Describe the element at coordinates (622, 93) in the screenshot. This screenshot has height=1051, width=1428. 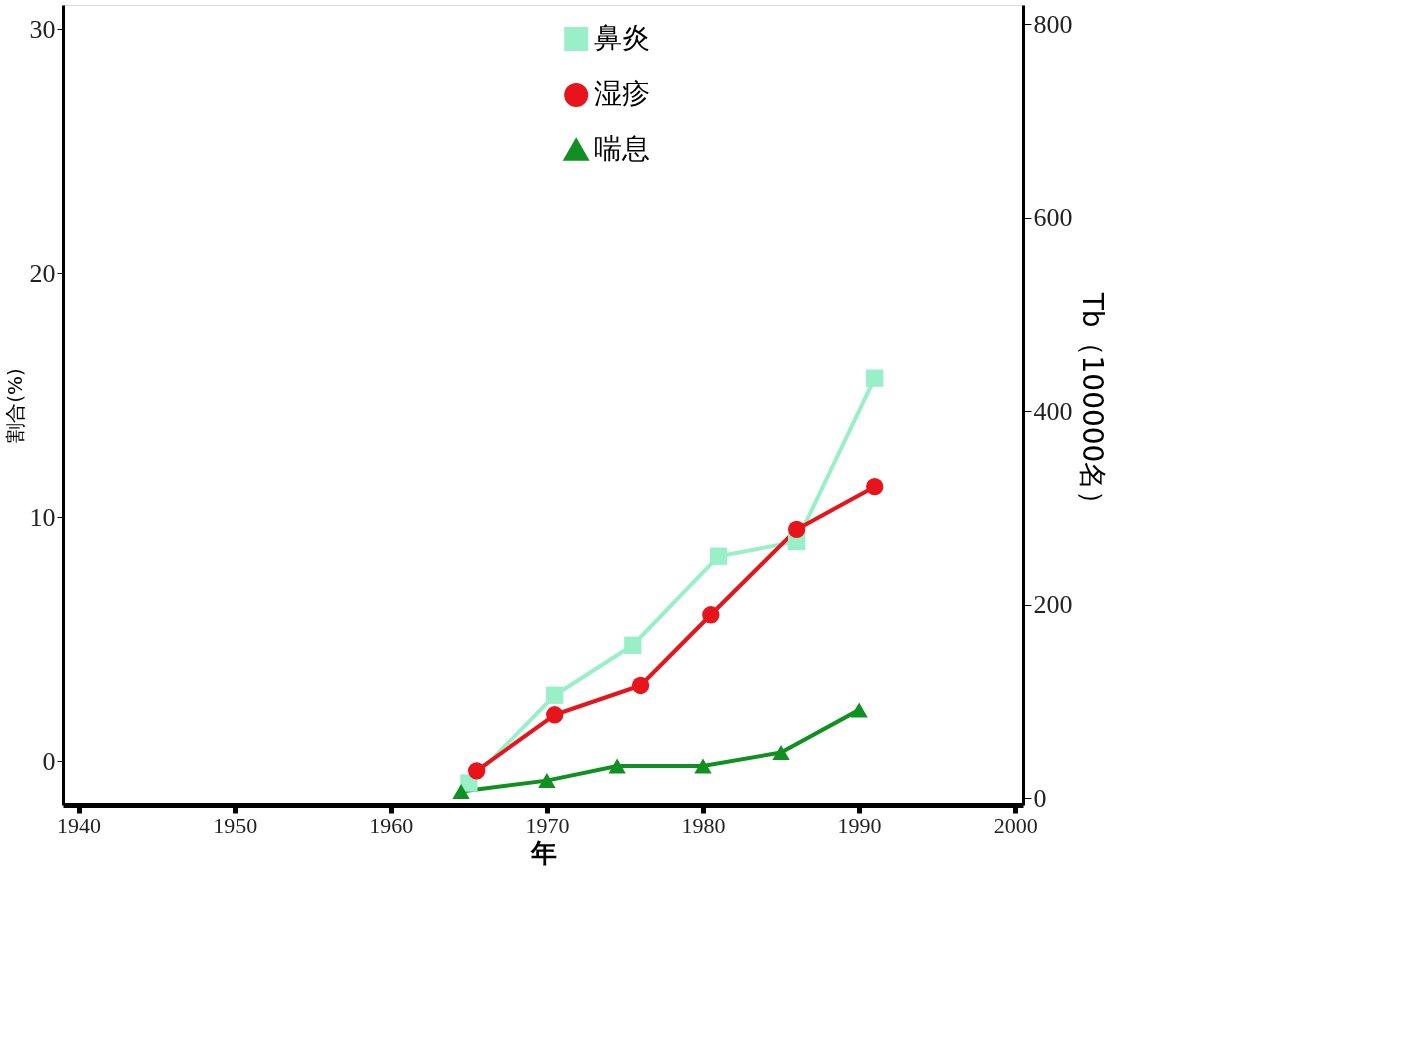
I see `legend-label: 湿疹` at that location.